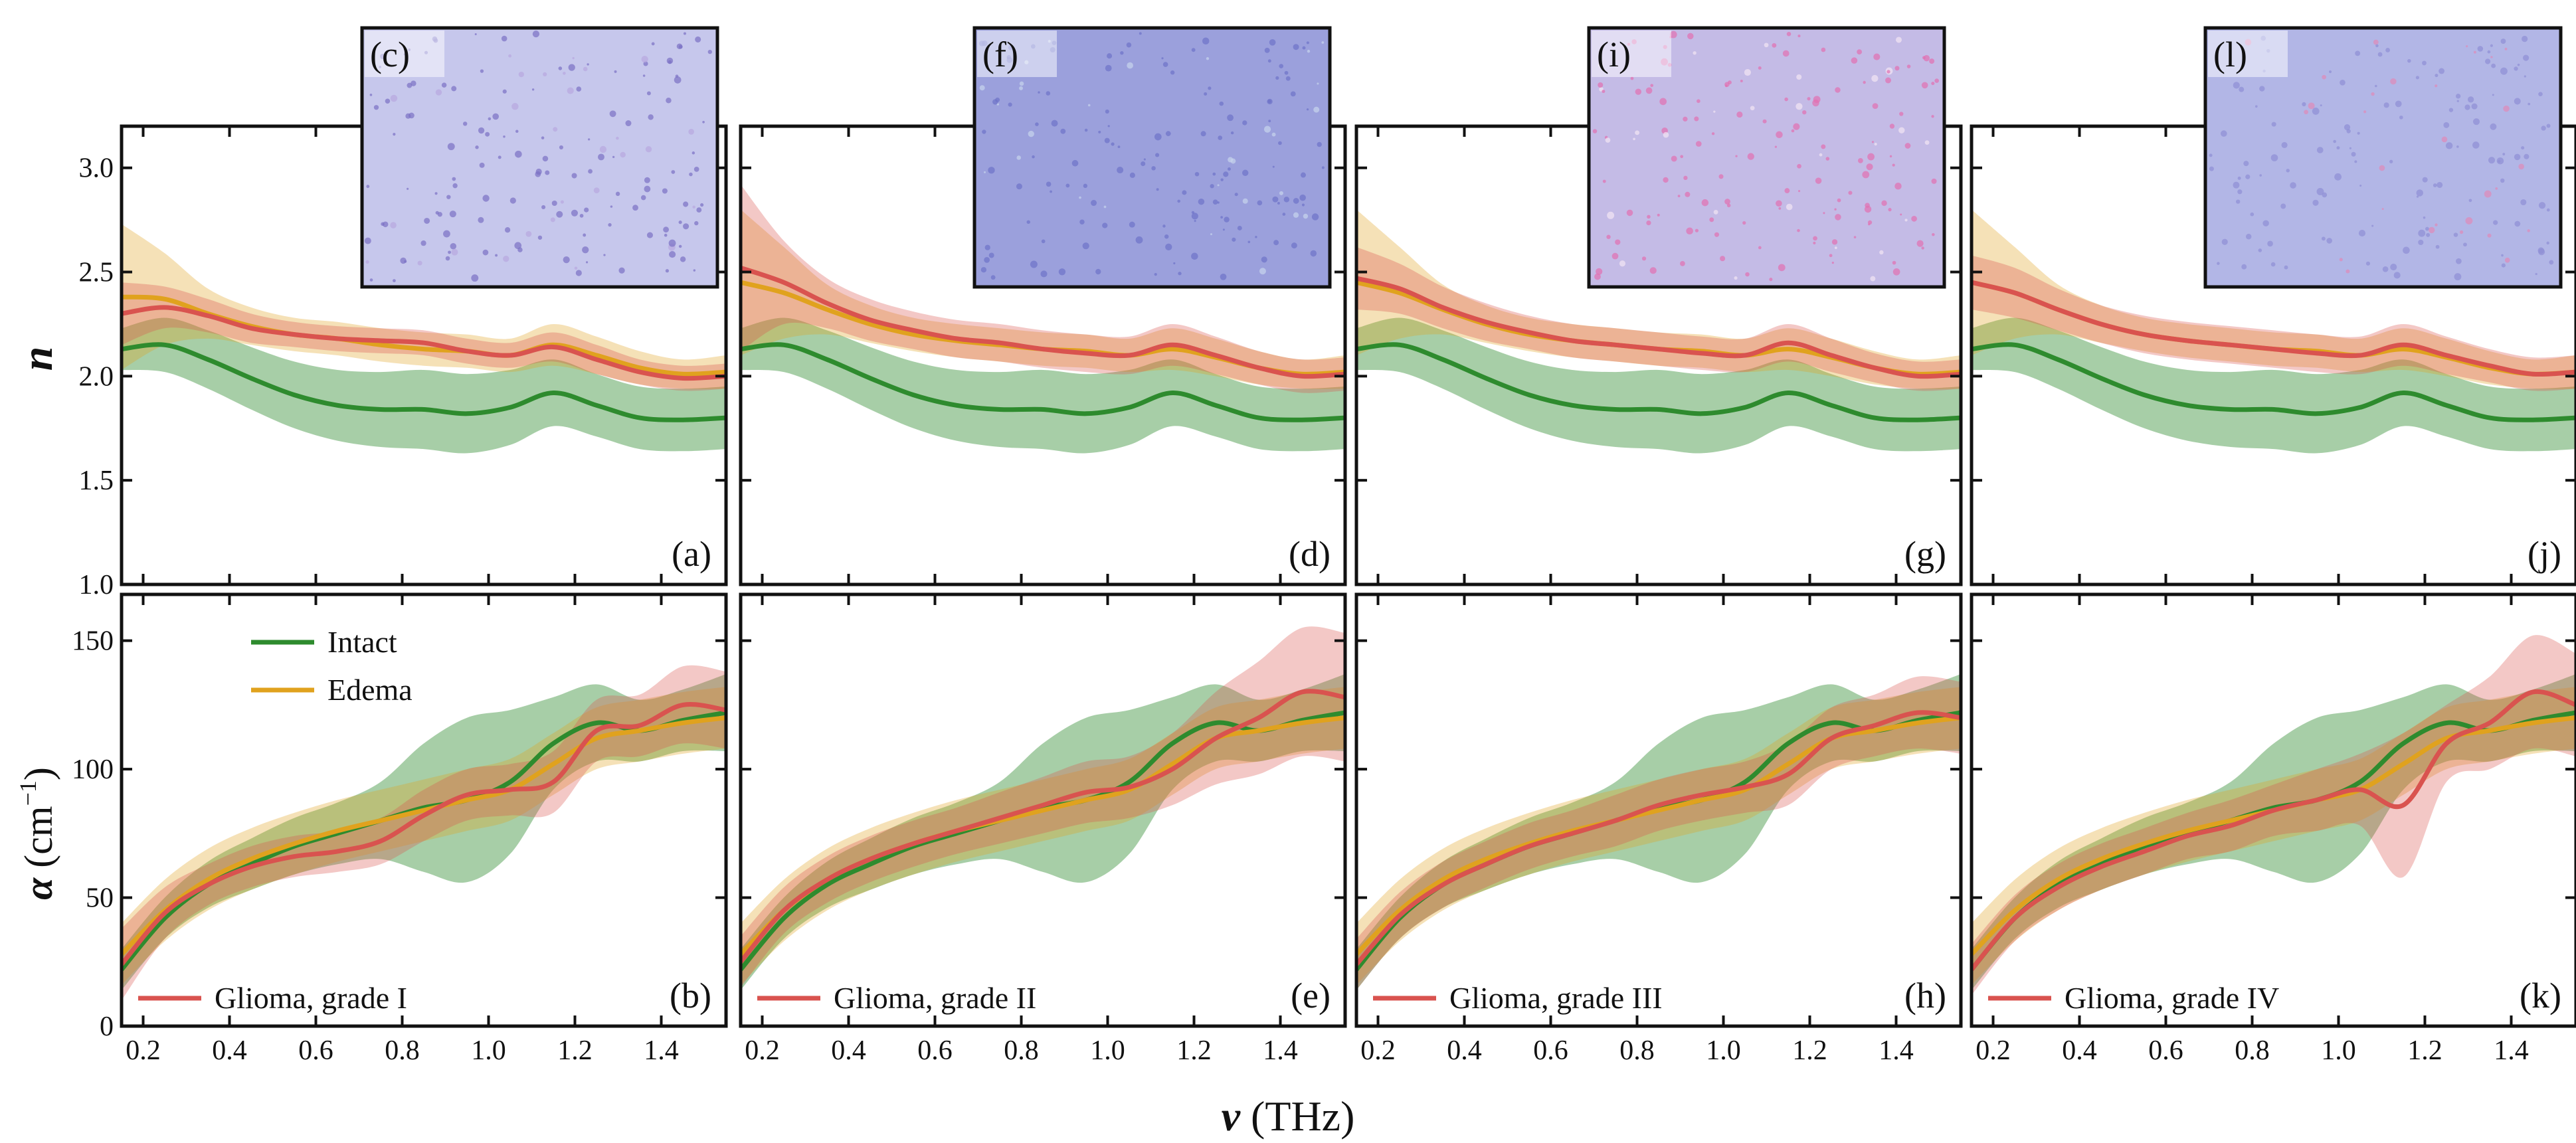 The width and height of the screenshot is (2576, 1143). I want to click on line-edema, so click(424, 836).